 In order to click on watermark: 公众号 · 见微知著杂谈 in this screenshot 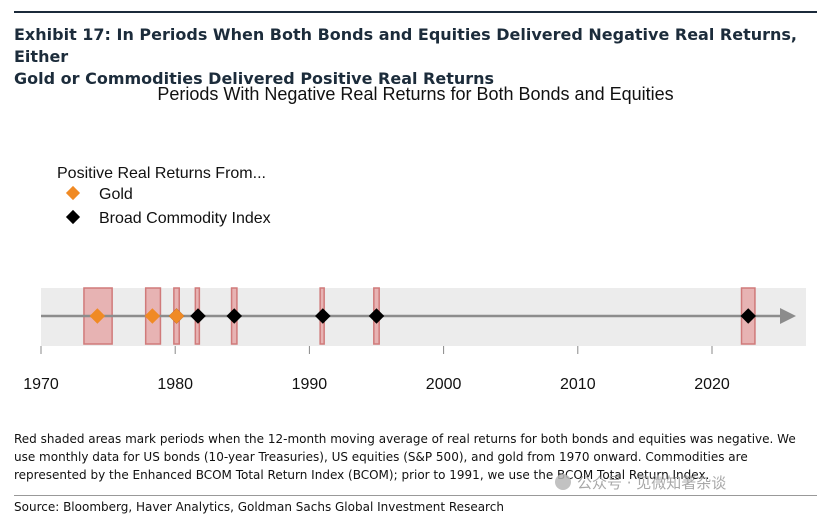, I will do `click(640, 482)`.